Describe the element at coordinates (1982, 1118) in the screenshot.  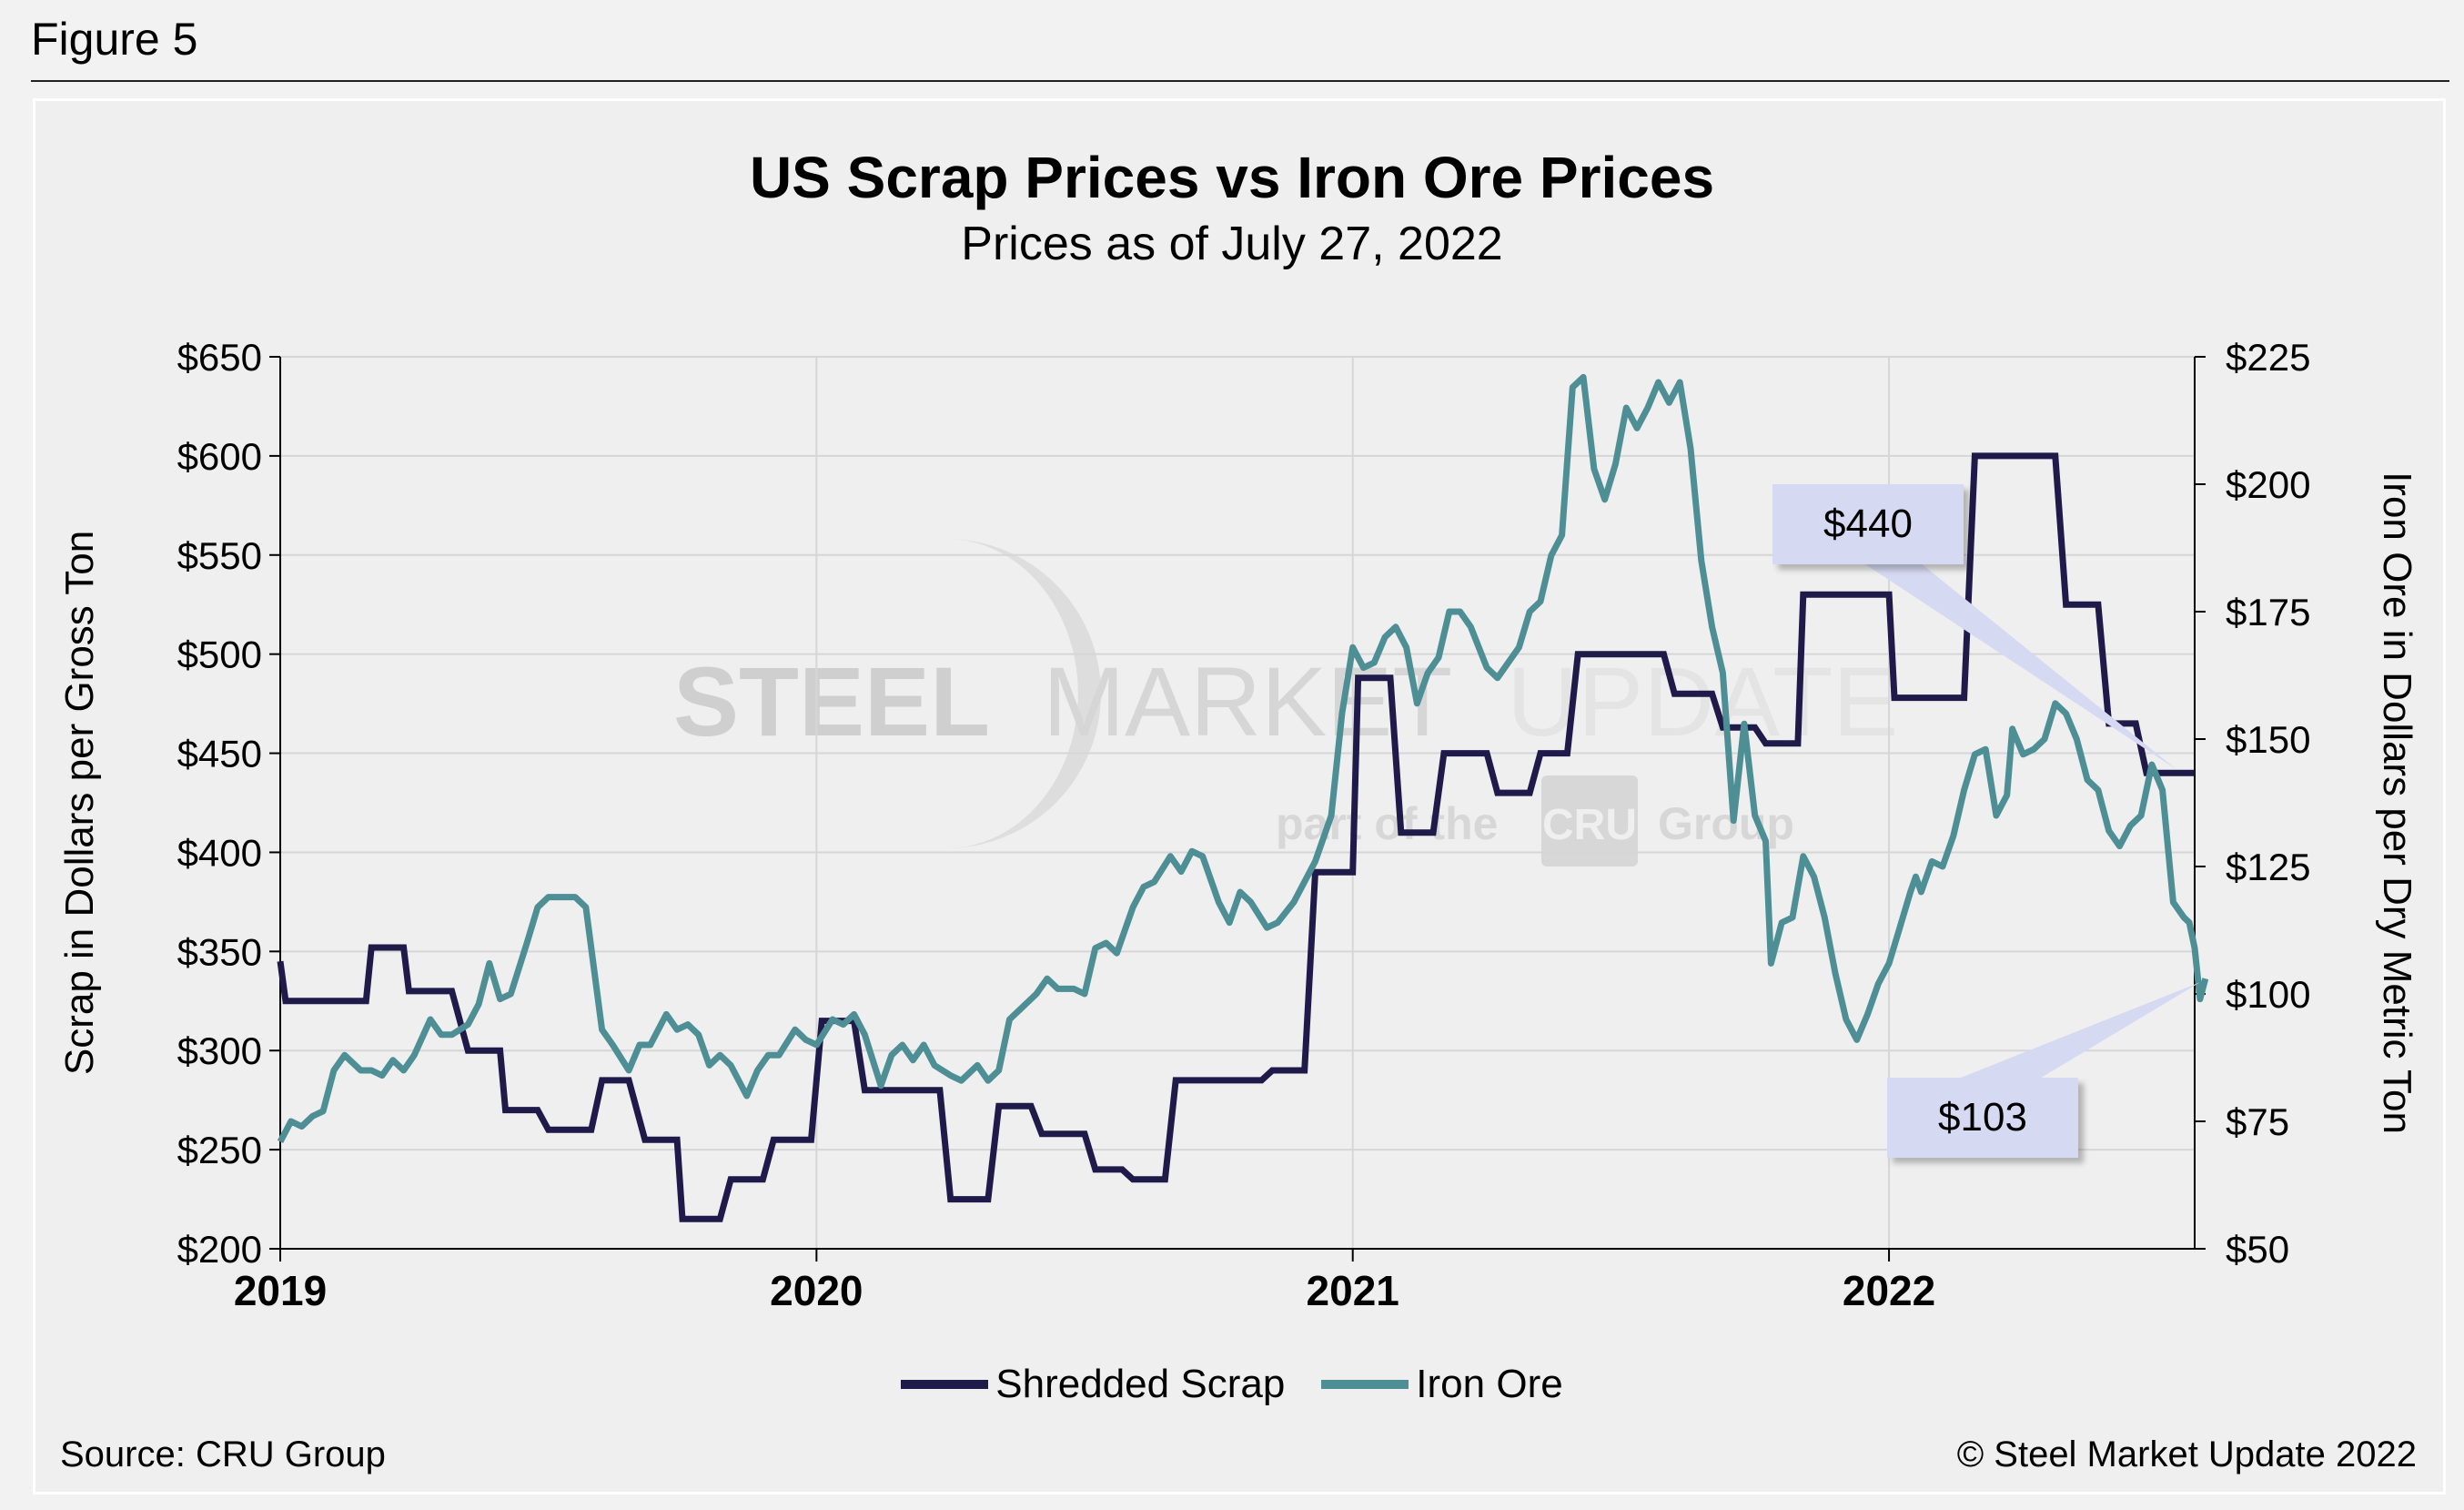
I see `ore-latest-callout: $103` at that location.